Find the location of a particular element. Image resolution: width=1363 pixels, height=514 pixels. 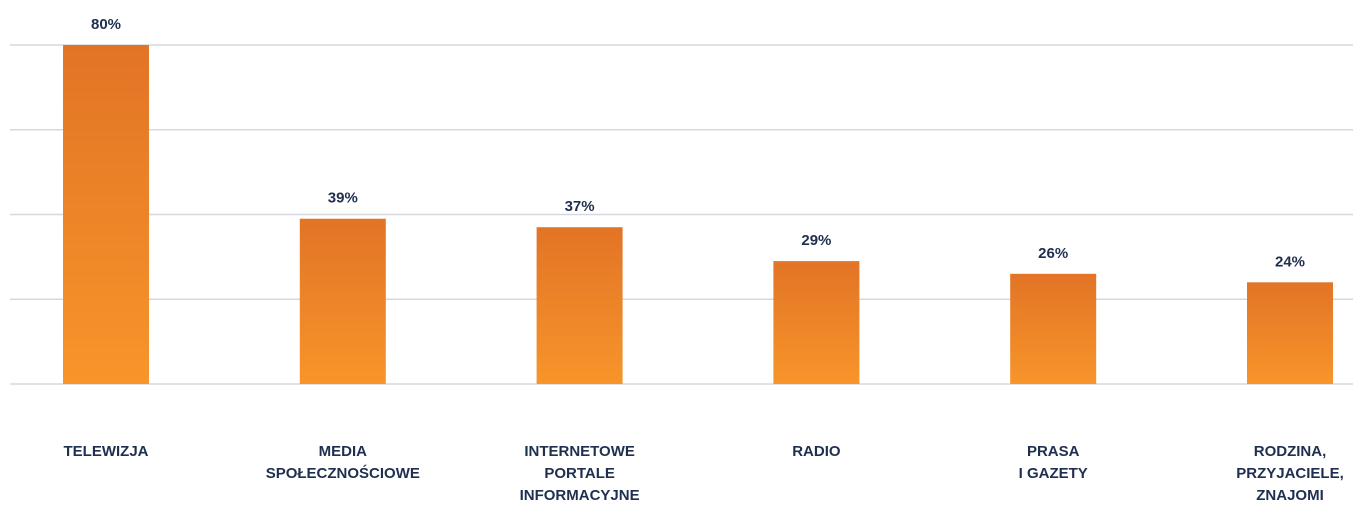

category-label: RODZINA, PRZYJACIELE, ZNAJOMI is located at coordinates (1290, 473).